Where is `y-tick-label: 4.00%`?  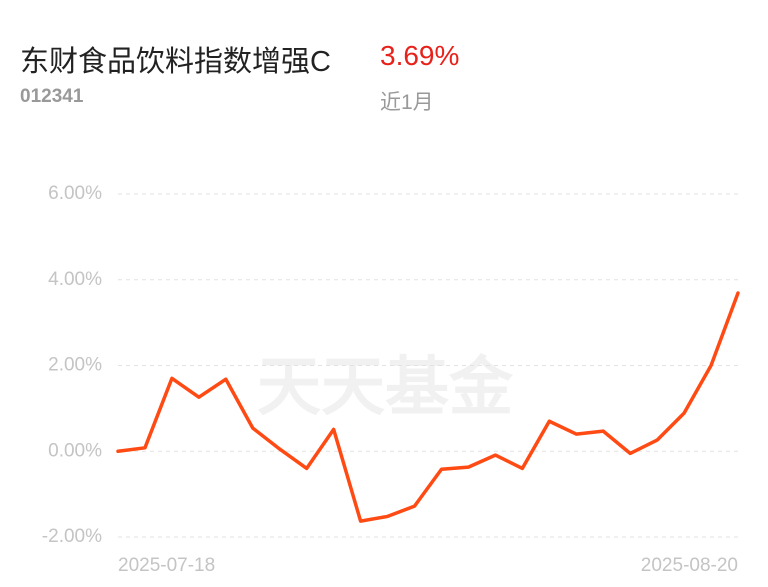 y-tick-label: 4.00% is located at coordinates (75, 279).